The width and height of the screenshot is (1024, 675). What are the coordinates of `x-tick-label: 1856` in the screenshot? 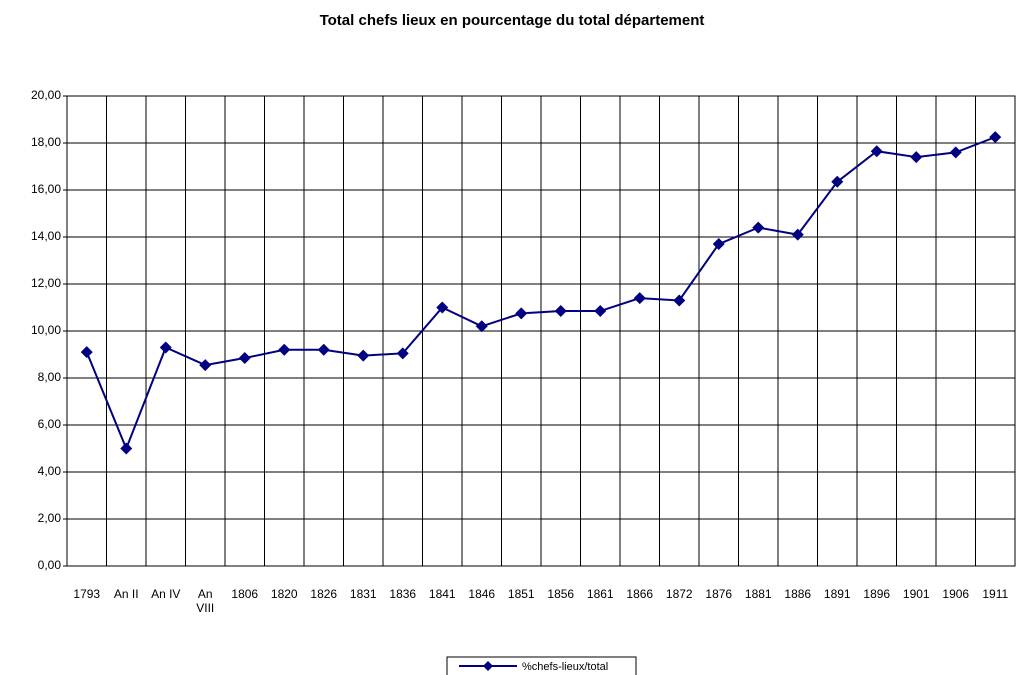 It's located at (561, 594).